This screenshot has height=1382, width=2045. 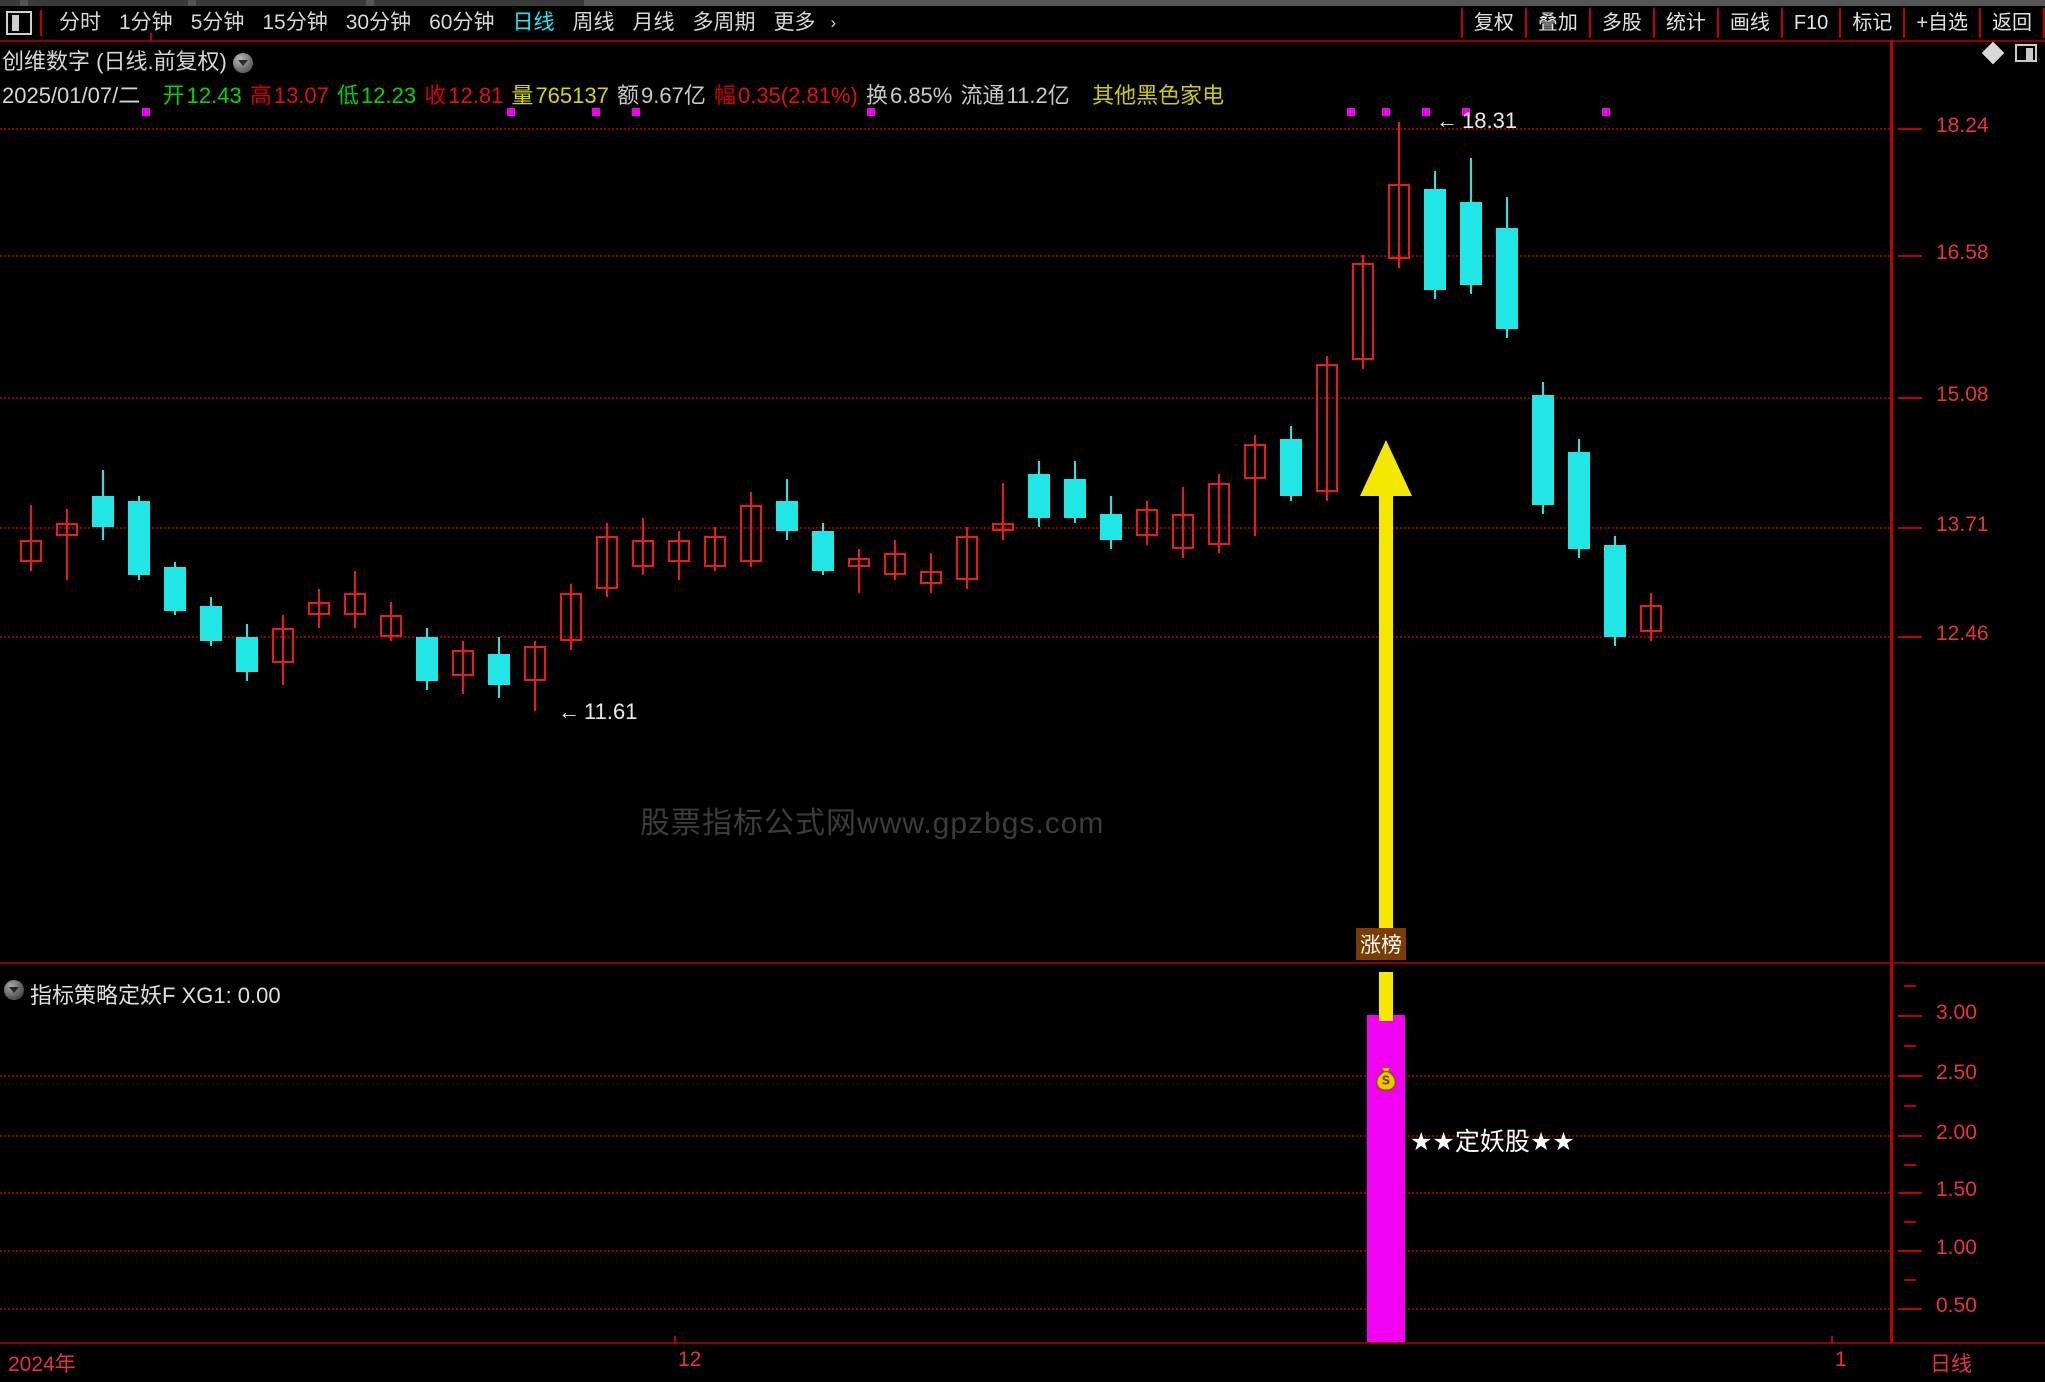 What do you see at coordinates (1620, 23) in the screenshot?
I see `button-duogu: 多股` at bounding box center [1620, 23].